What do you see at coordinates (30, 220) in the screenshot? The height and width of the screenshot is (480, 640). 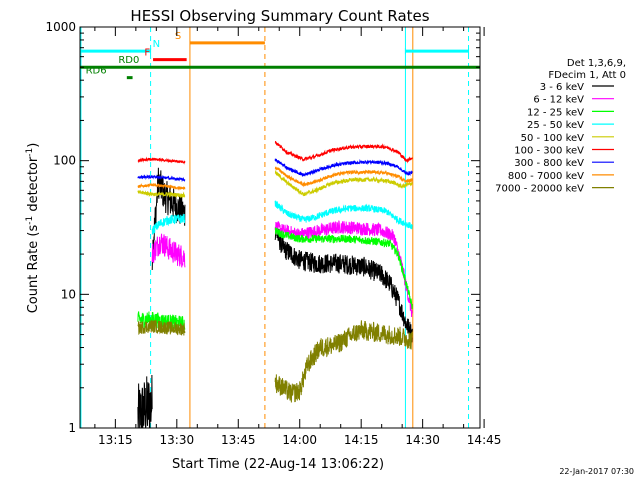 I see `y-axis-label-sup1: -1` at bounding box center [30, 220].